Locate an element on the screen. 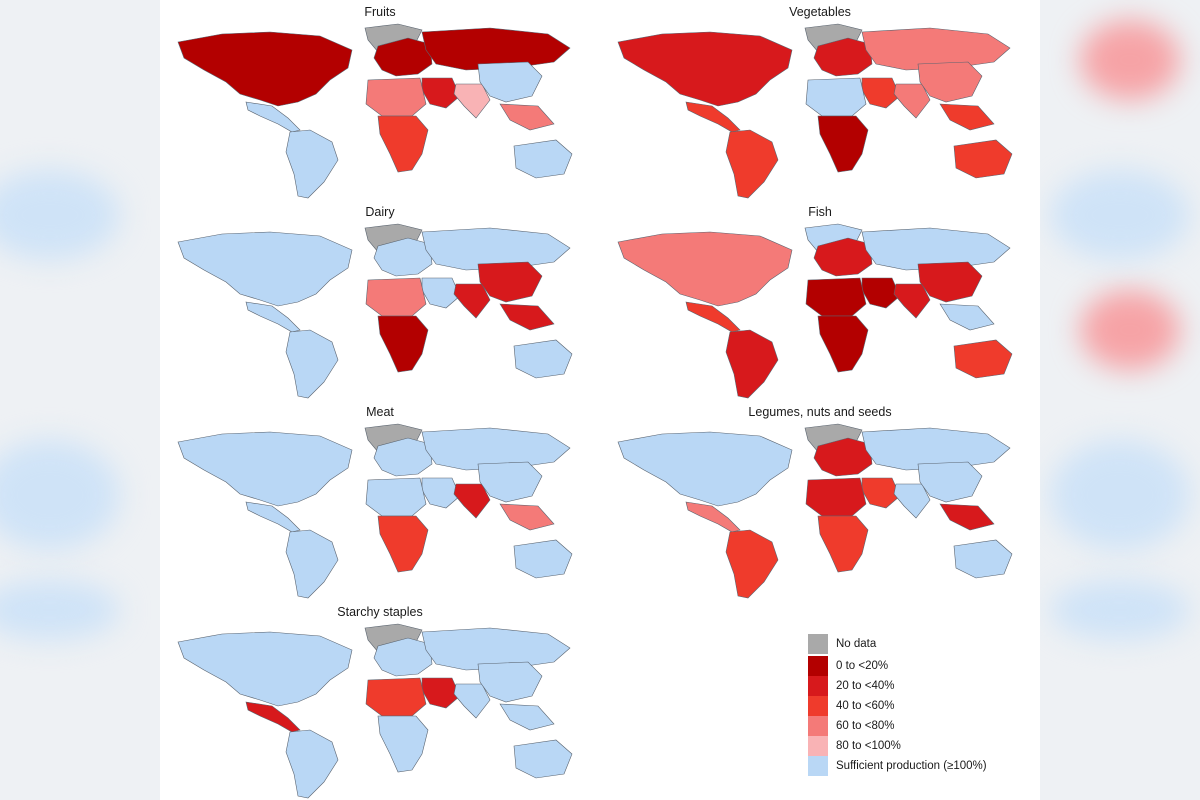  map-panel-fish: Fish is located at coordinates (820, 300).